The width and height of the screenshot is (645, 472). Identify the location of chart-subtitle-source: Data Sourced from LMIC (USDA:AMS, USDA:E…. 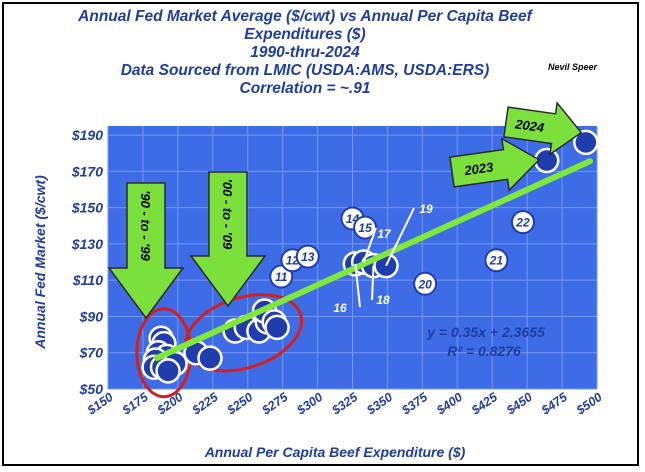
(305, 70).